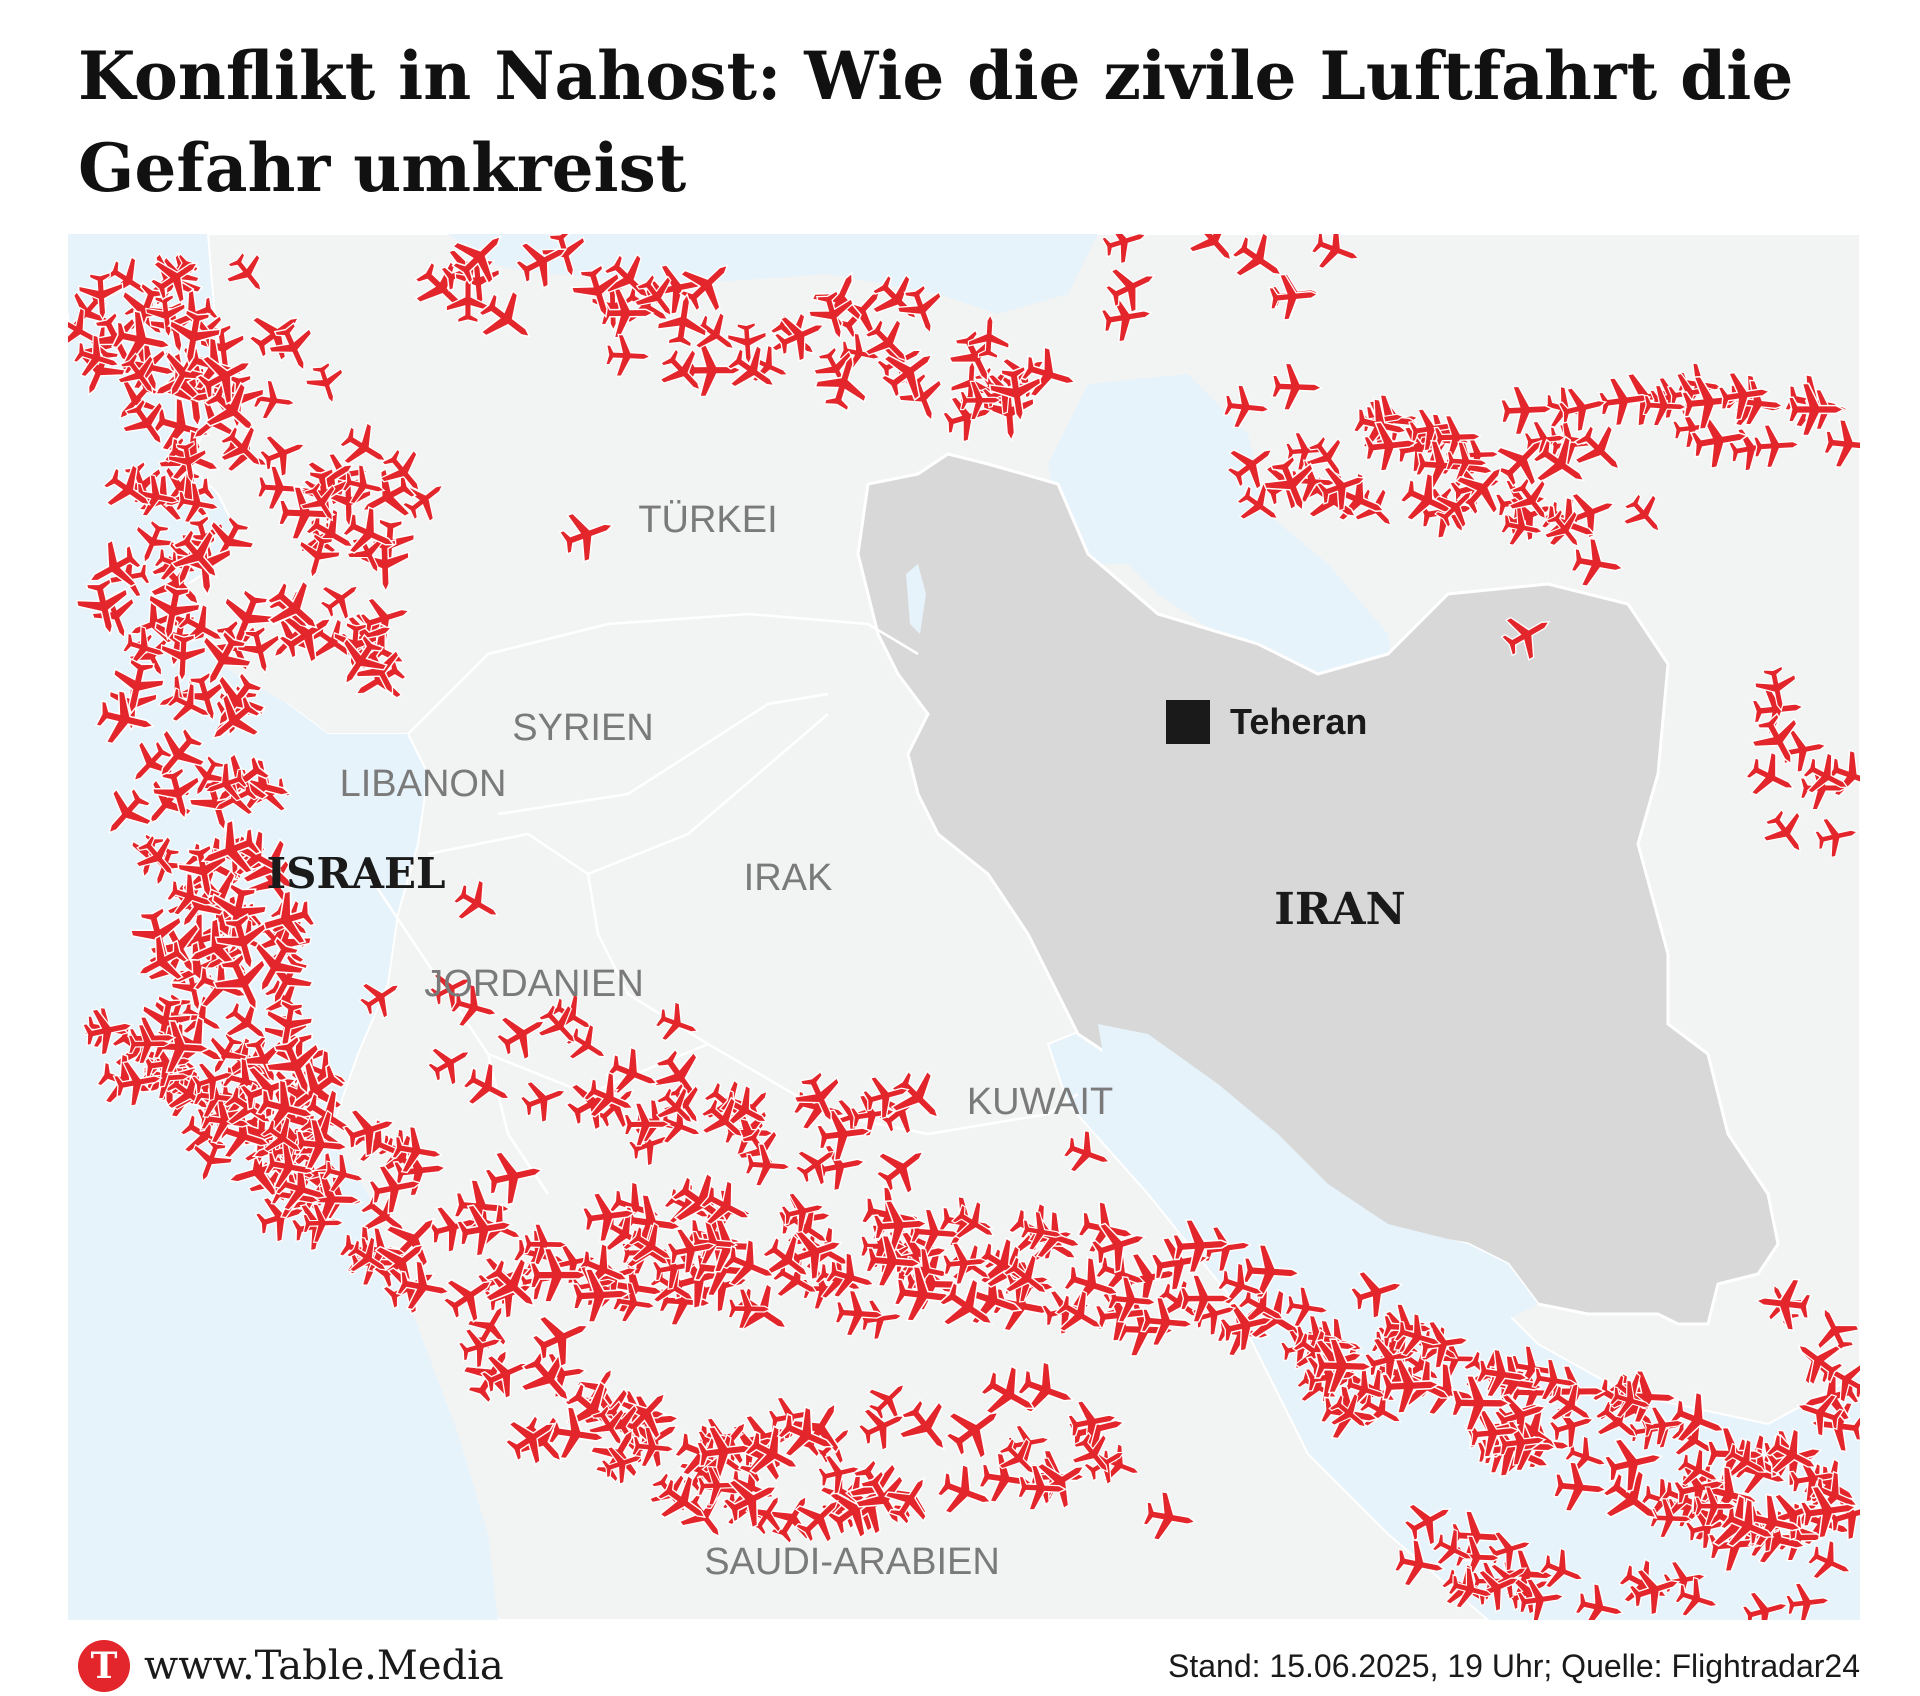 This screenshot has height=1696, width=1920. I want to click on black-sea, so click(773, 274).